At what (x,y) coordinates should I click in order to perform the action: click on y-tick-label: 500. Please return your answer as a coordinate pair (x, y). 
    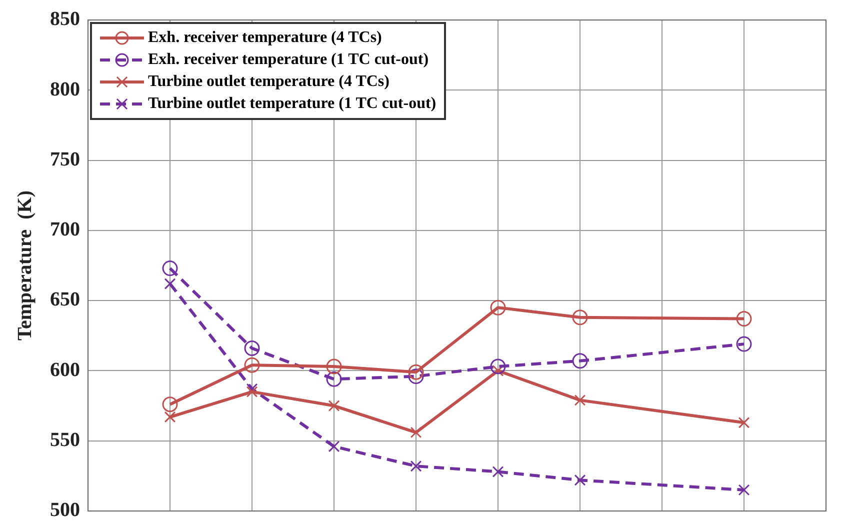
    Looking at the image, I should click on (65, 510).